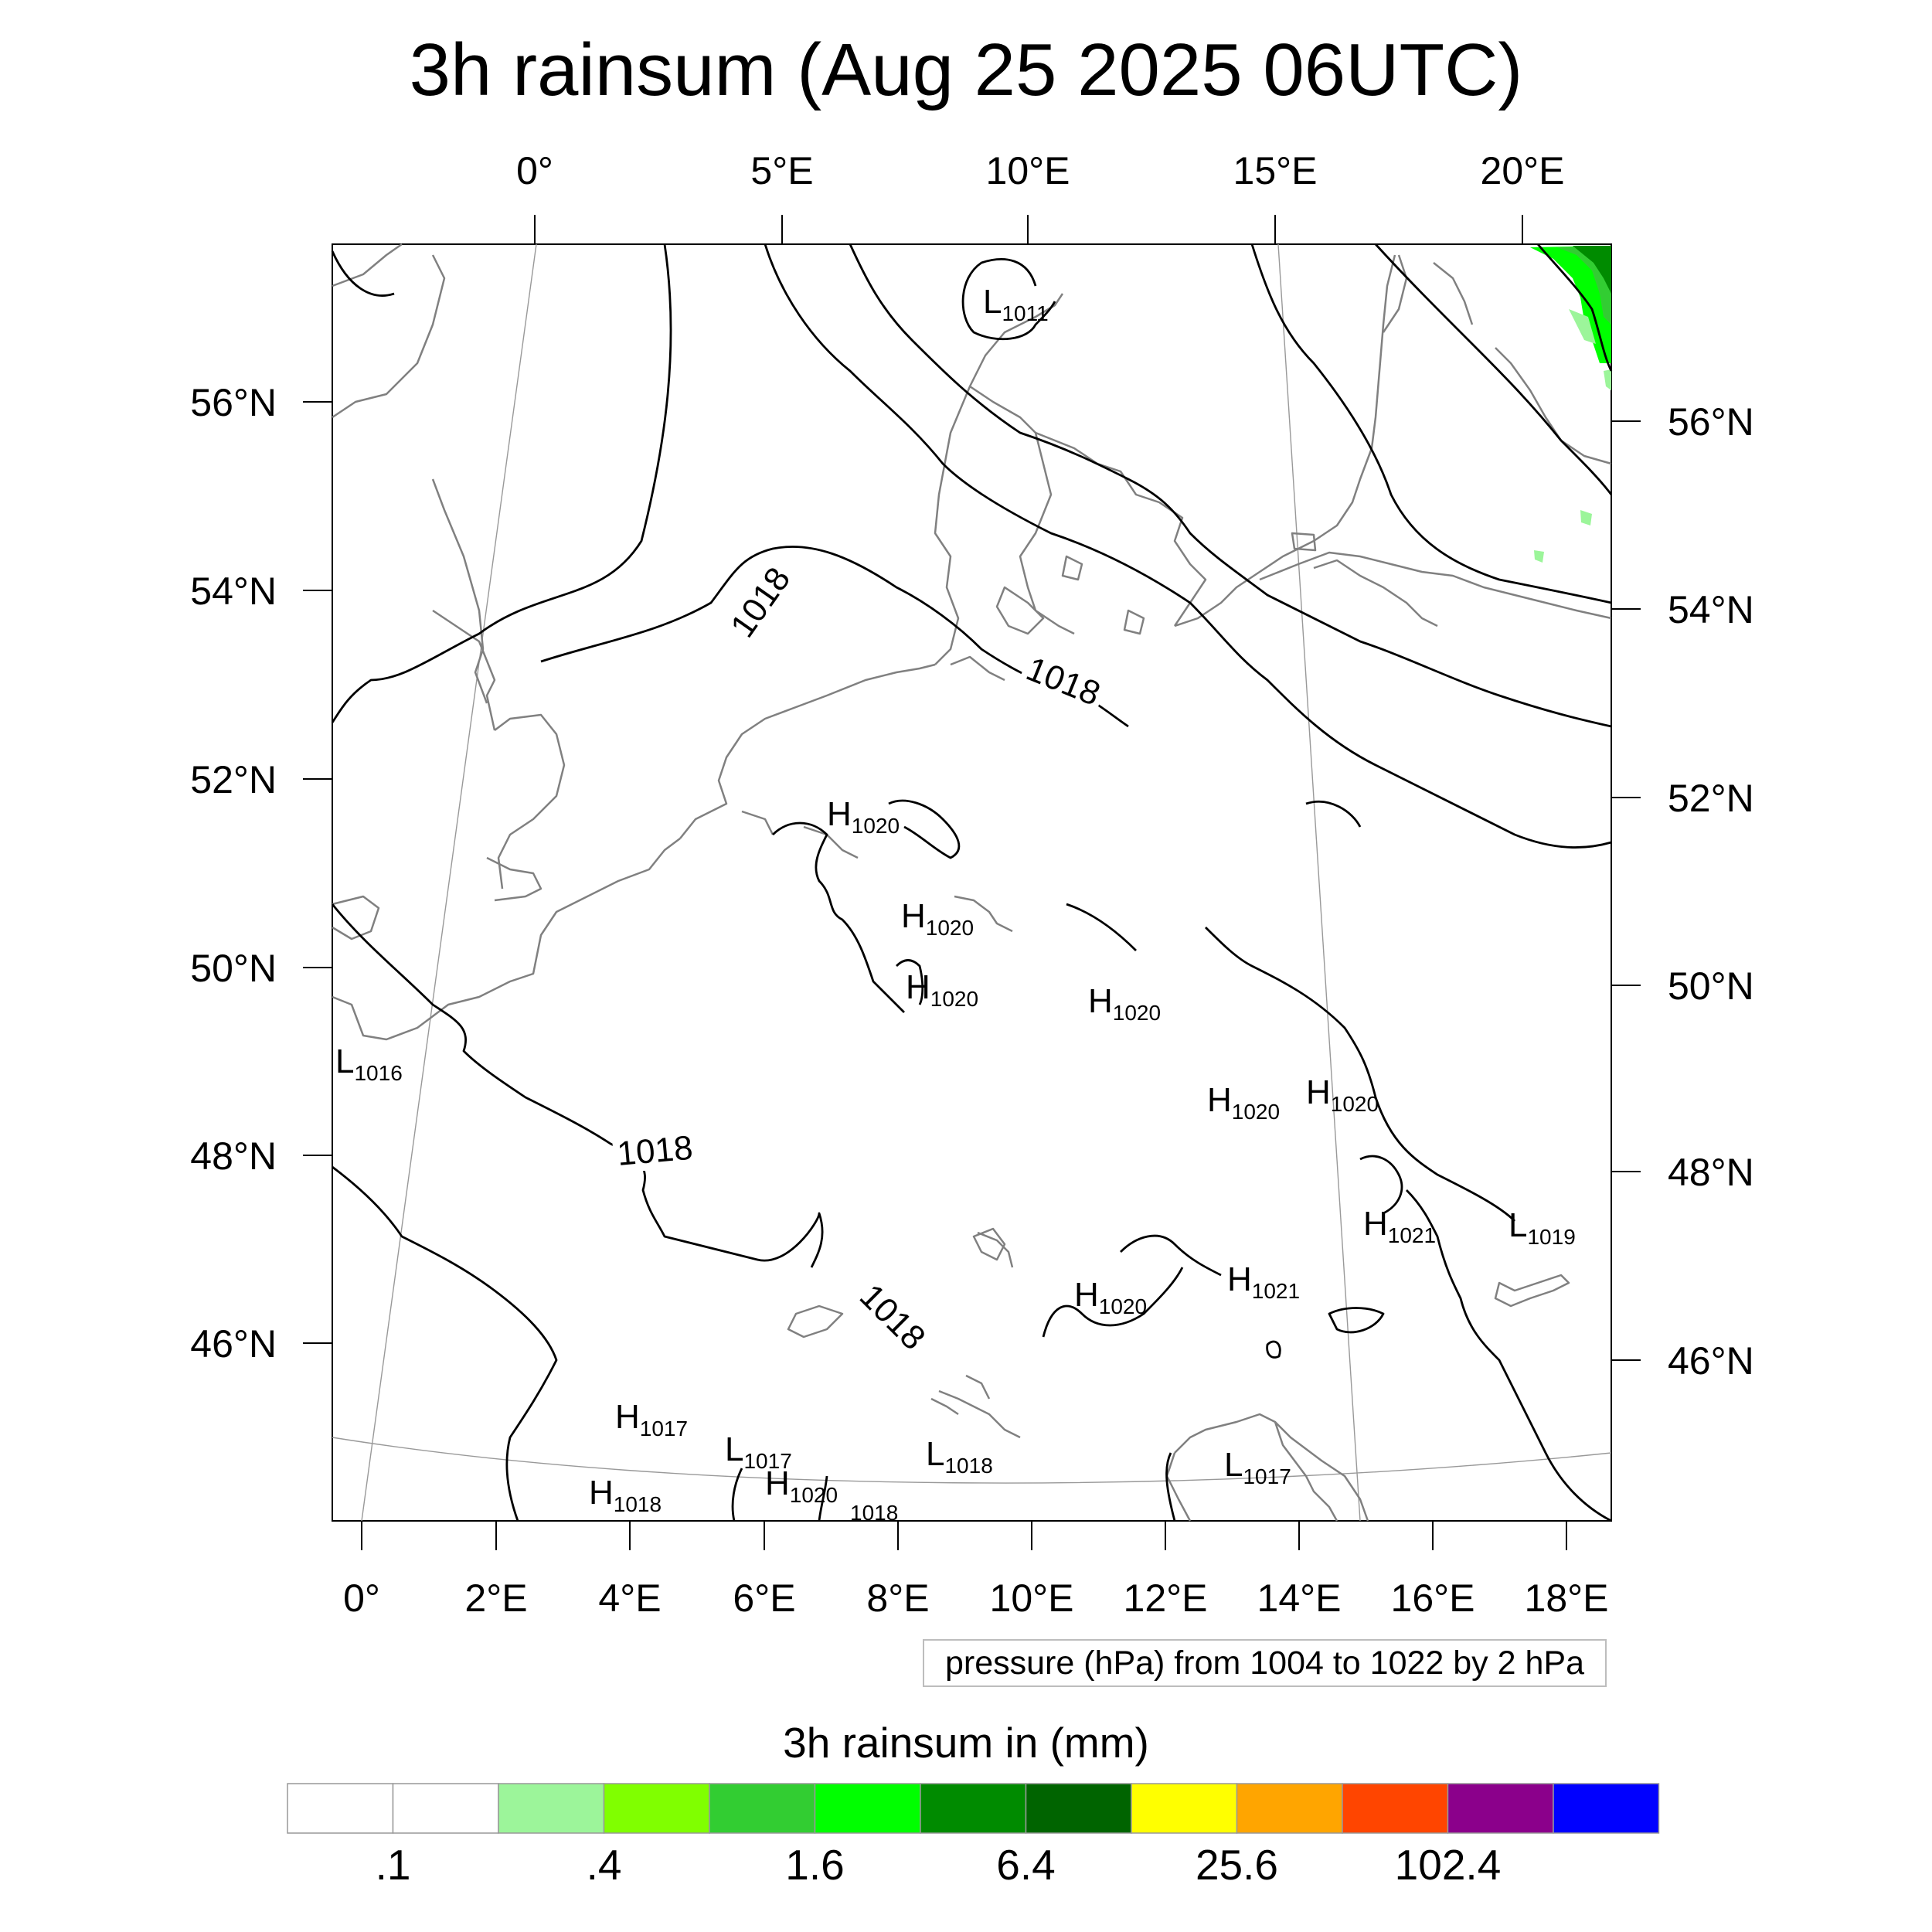 The image size is (1932, 1932). I want to click on left-lat-label: 56°N, so click(234, 403).